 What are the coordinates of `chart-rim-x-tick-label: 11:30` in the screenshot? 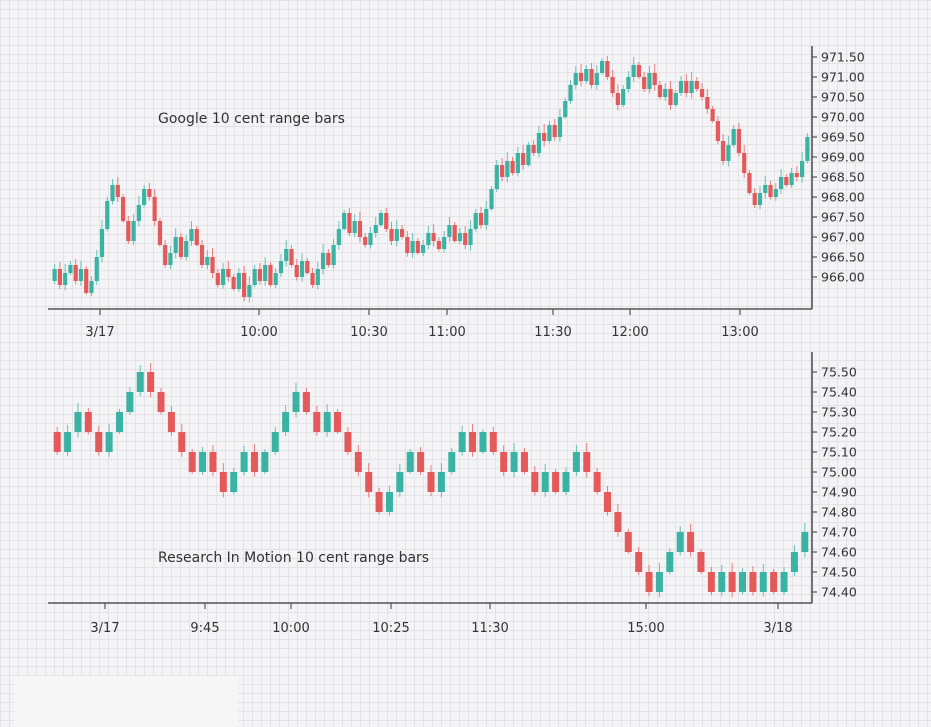 It's located at (489, 628).